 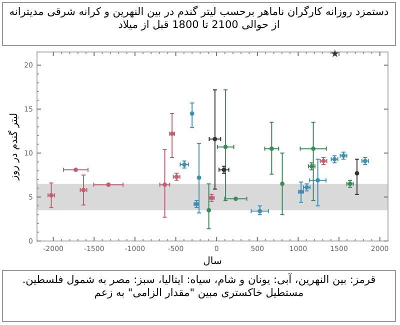 What do you see at coordinates (14, 147) in the screenshot?
I see `y-axis-title: لیتر گندم در روز` at bounding box center [14, 147].